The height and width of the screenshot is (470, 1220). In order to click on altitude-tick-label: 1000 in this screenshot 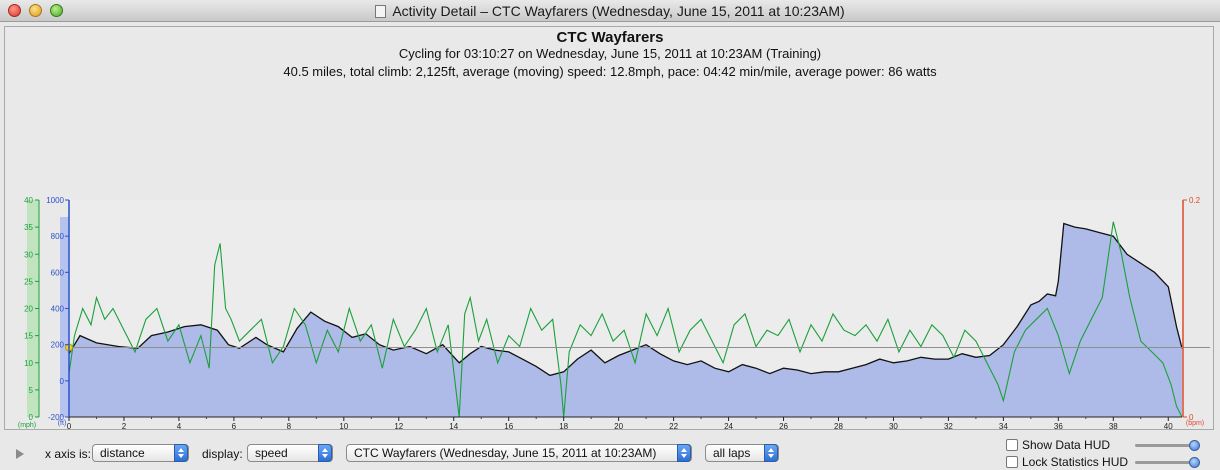, I will do `click(55, 200)`.